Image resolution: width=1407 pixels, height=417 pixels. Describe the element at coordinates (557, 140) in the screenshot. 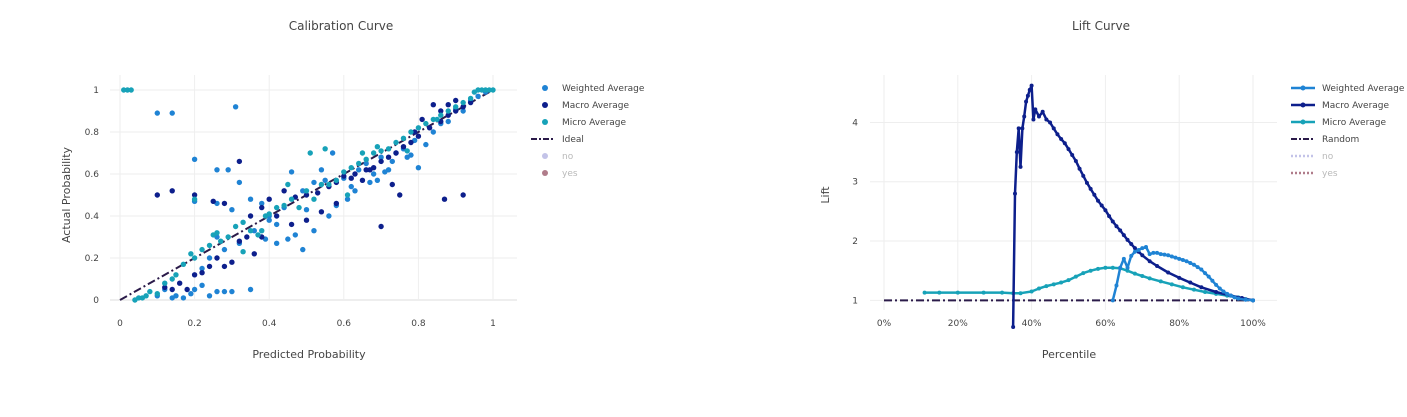

I see `legend-item-ideal: Ideal` at that location.